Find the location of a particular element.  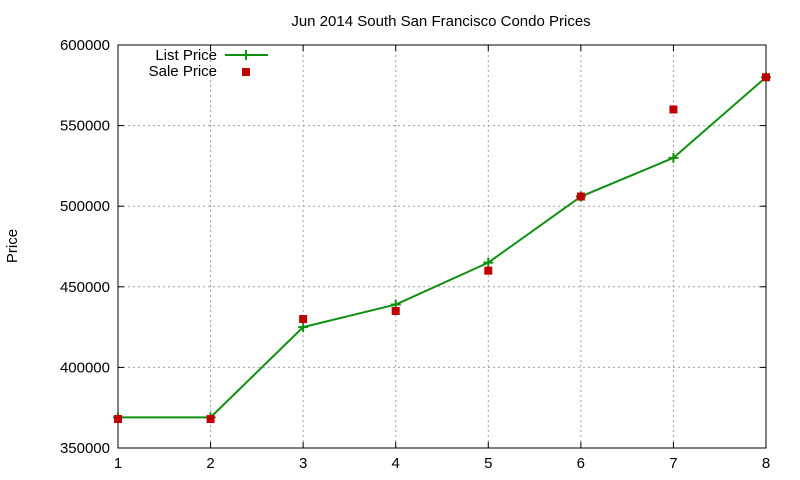

y-tick-label: 400000 is located at coordinates (85, 367).